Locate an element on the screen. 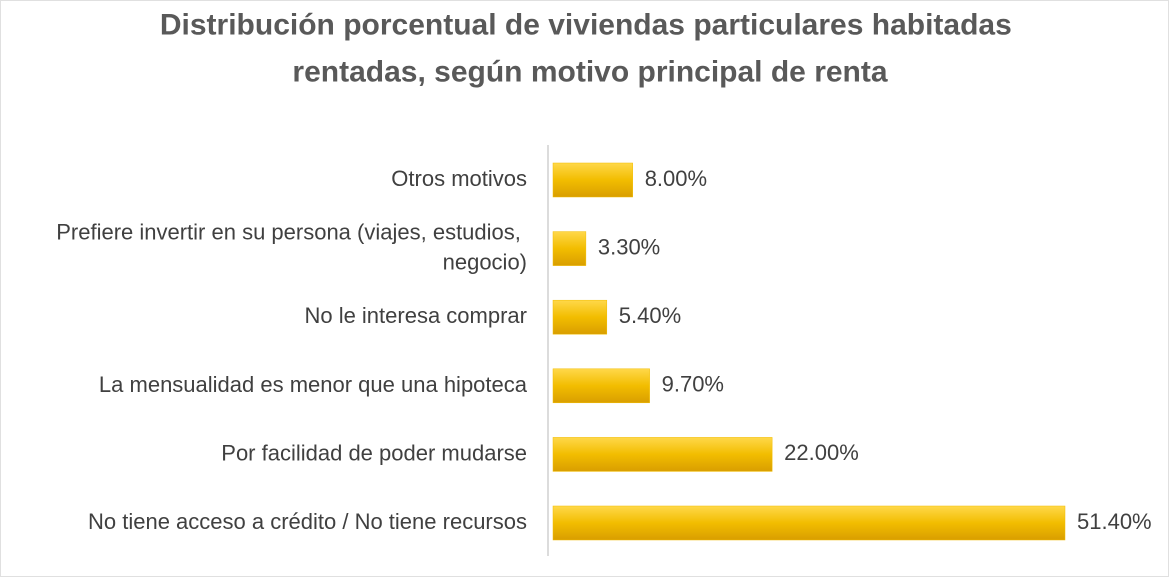  value-label: 51.40% is located at coordinates (1114, 521).